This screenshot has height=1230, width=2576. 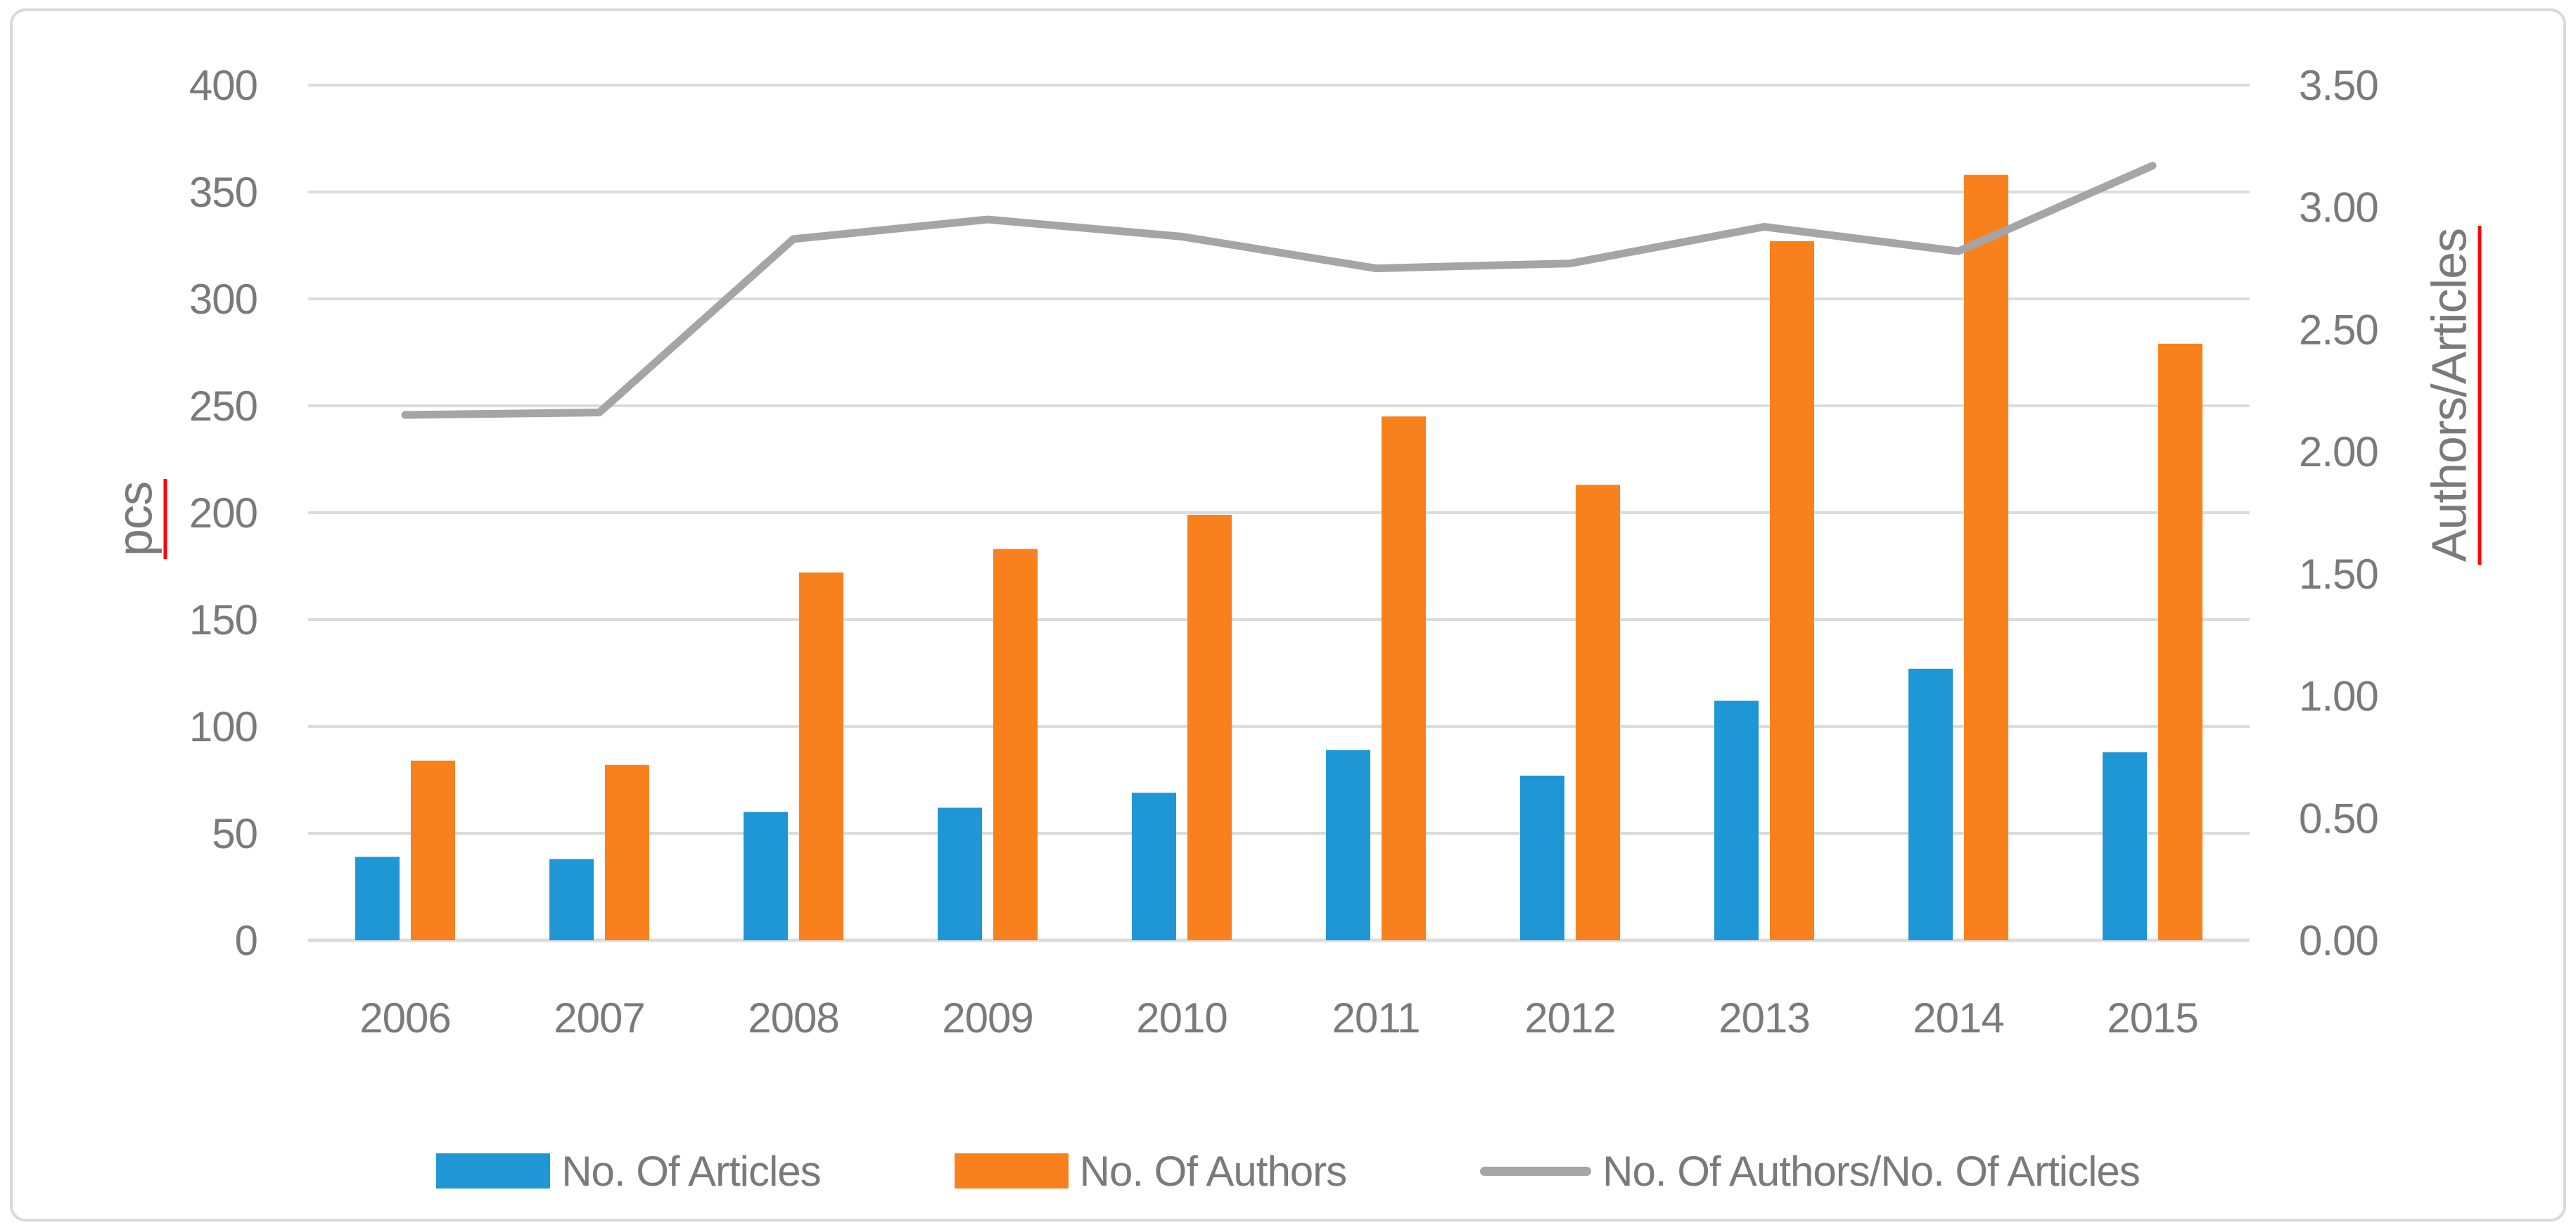 What do you see at coordinates (1958, 1018) in the screenshot?
I see `x-axis-category-label: 2014` at bounding box center [1958, 1018].